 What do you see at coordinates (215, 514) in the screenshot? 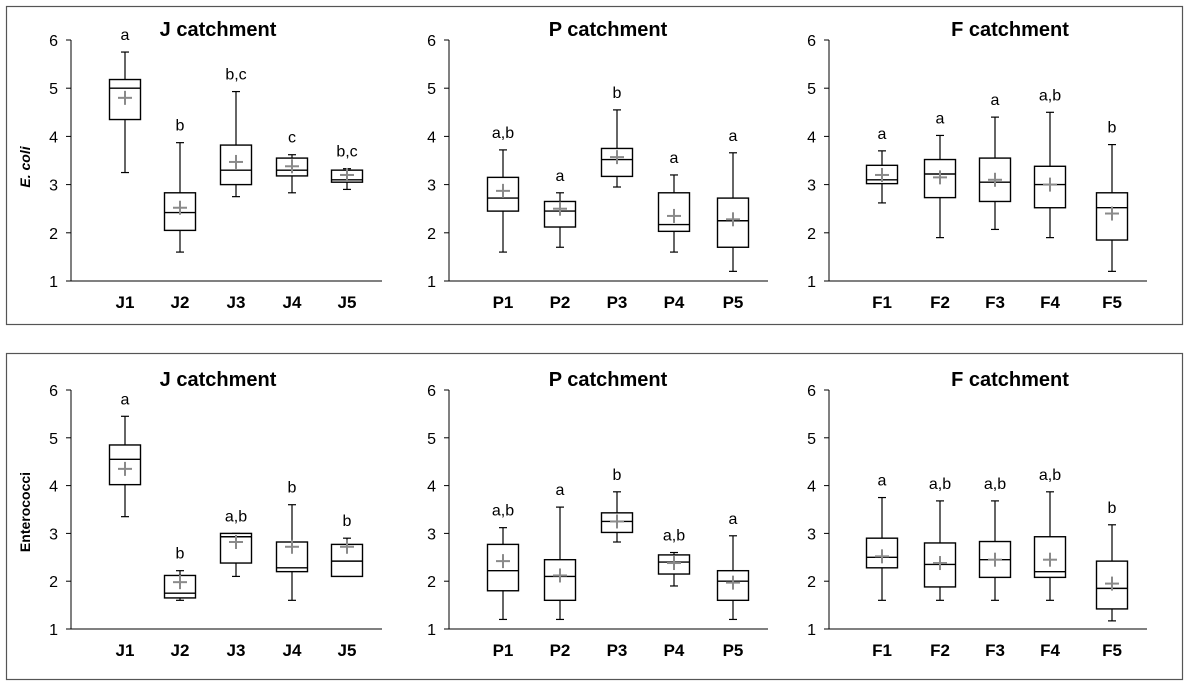
I see `chart-1-0: J catchment 1 2 3 4 5 6 a J1 b J2 a,b J3 b J4 b J5` at bounding box center [215, 514].